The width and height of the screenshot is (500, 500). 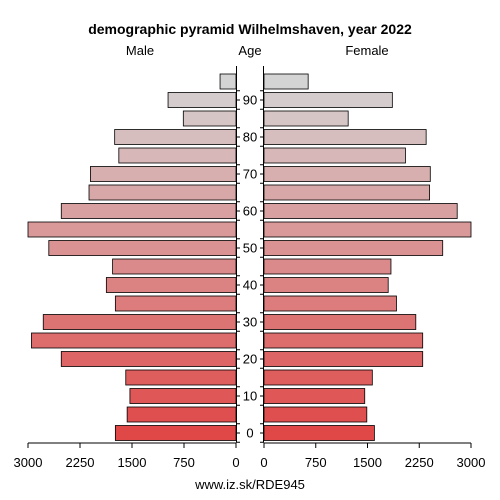 I want to click on female-x-tick-label: 2250, so click(x=419, y=462).